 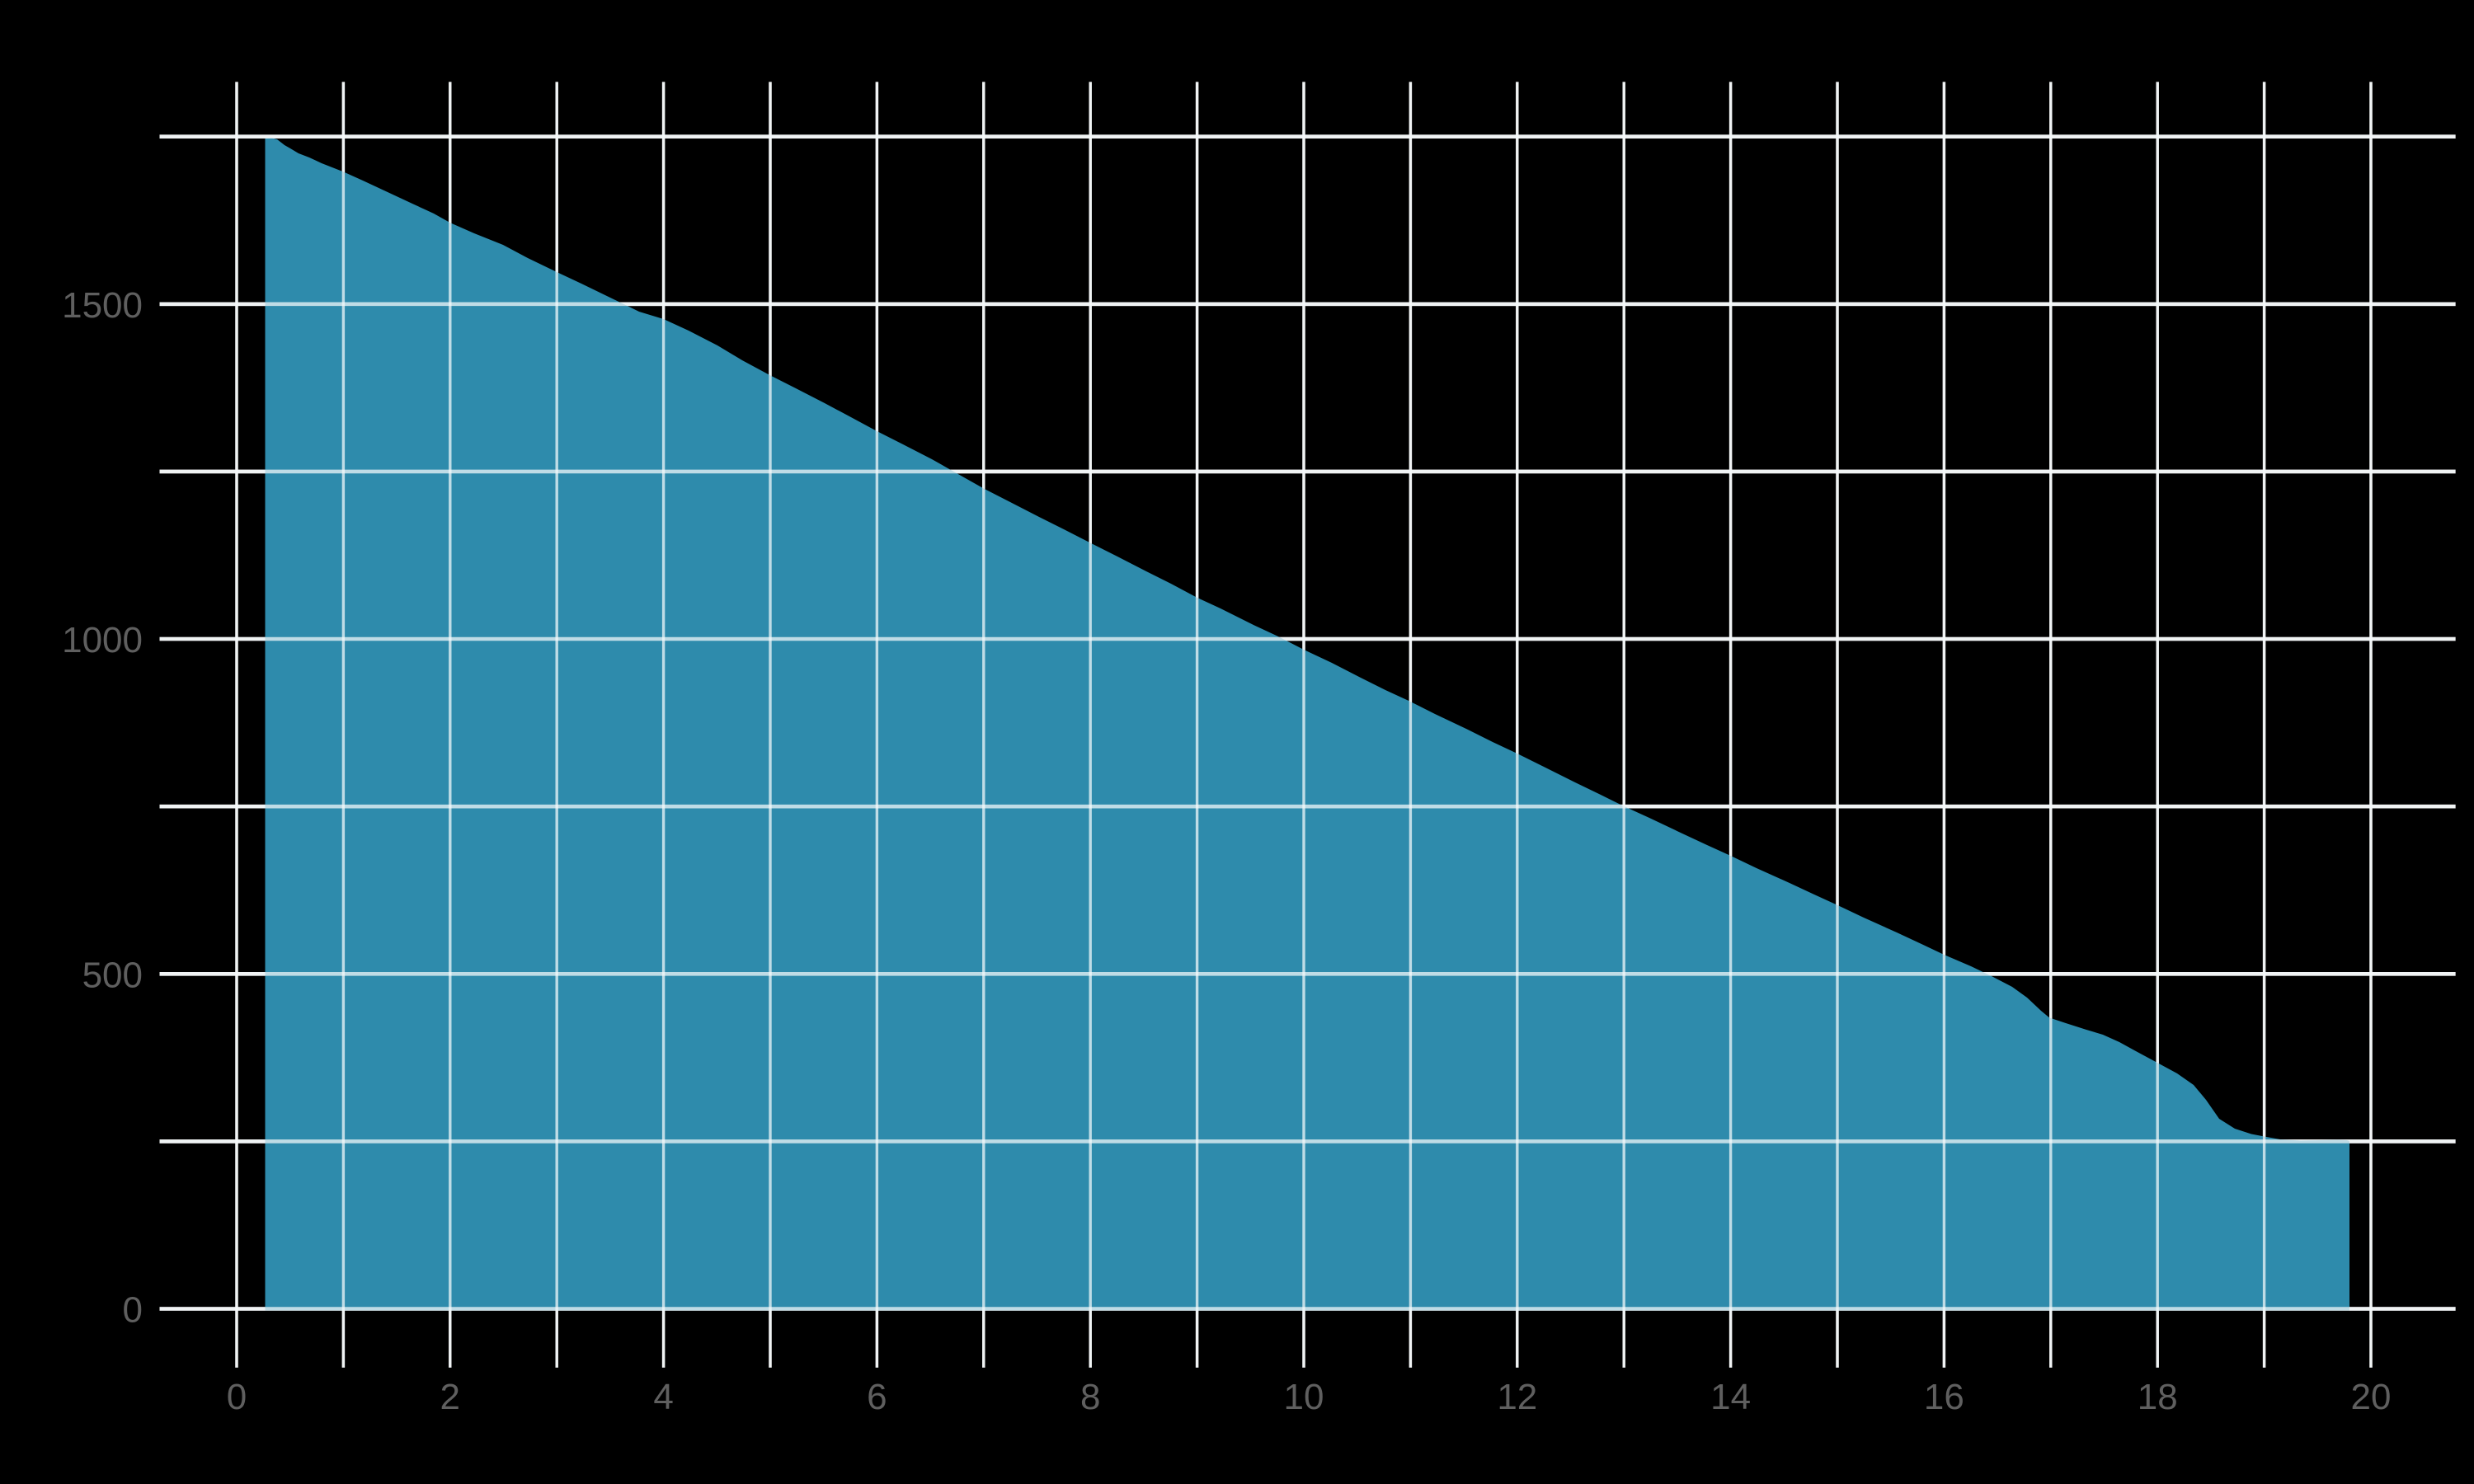 What do you see at coordinates (1730, 1397) in the screenshot?
I see `svg-text: 14` at bounding box center [1730, 1397].